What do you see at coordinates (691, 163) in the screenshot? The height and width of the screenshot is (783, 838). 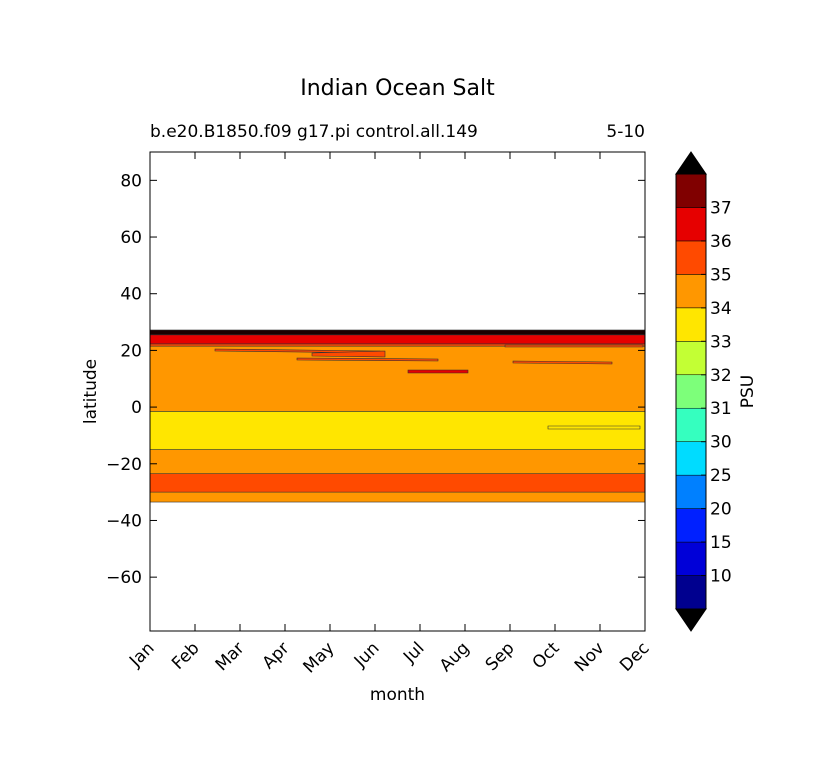 I see `colorbar-extend-max` at bounding box center [691, 163].